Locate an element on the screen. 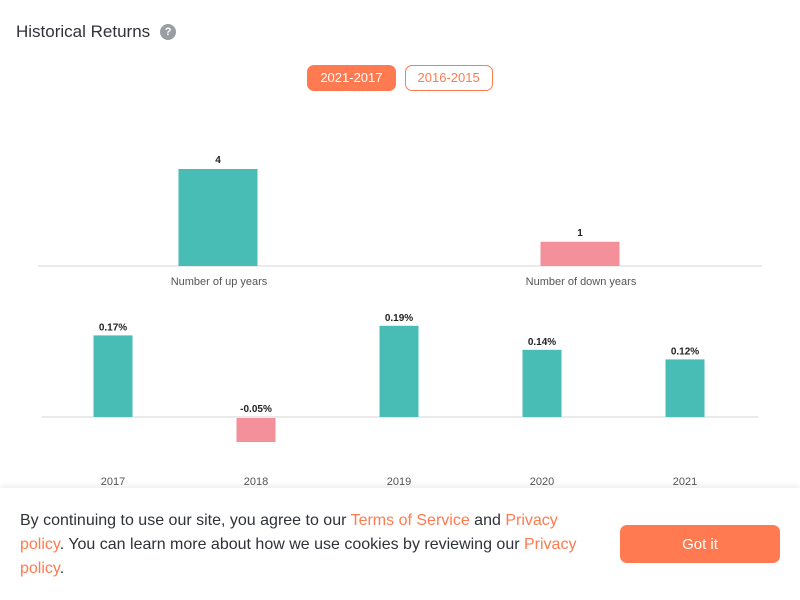  bar-return-2020 is located at coordinates (542, 383).